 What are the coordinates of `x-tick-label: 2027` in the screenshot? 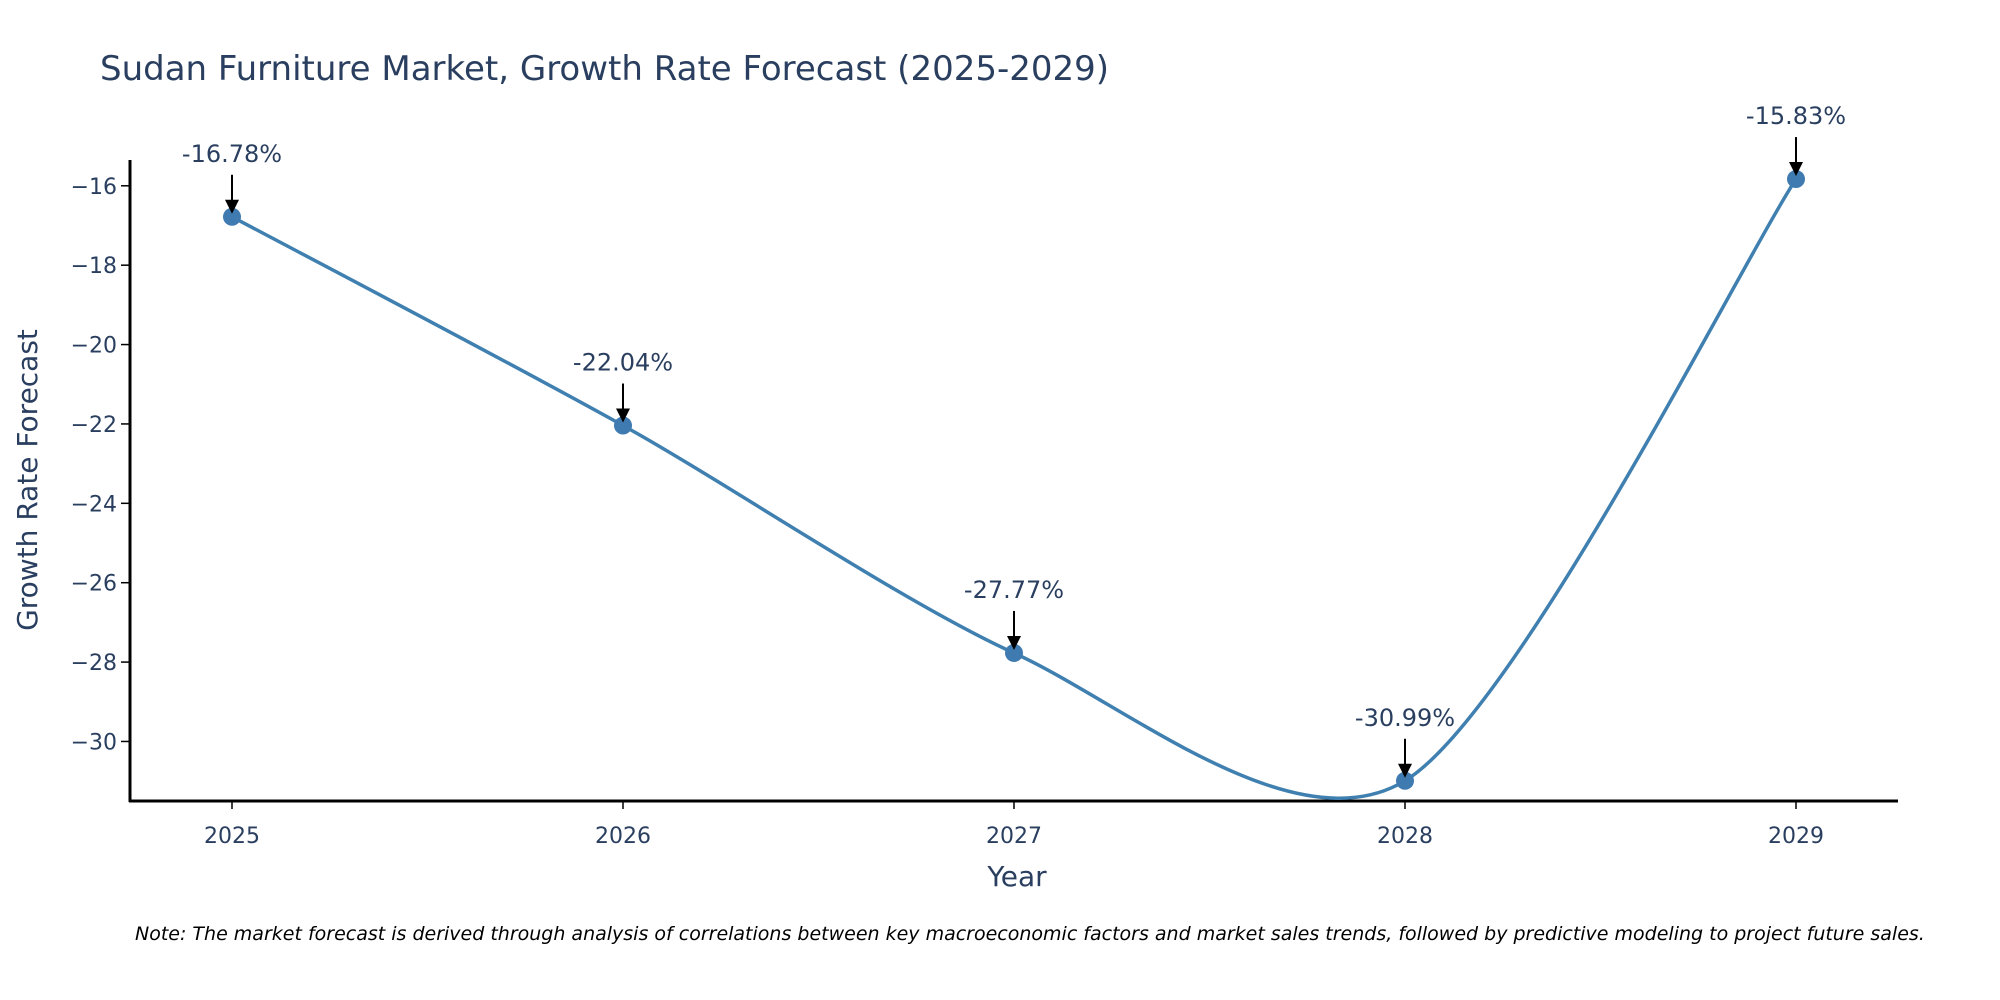 It's located at (1014, 836).